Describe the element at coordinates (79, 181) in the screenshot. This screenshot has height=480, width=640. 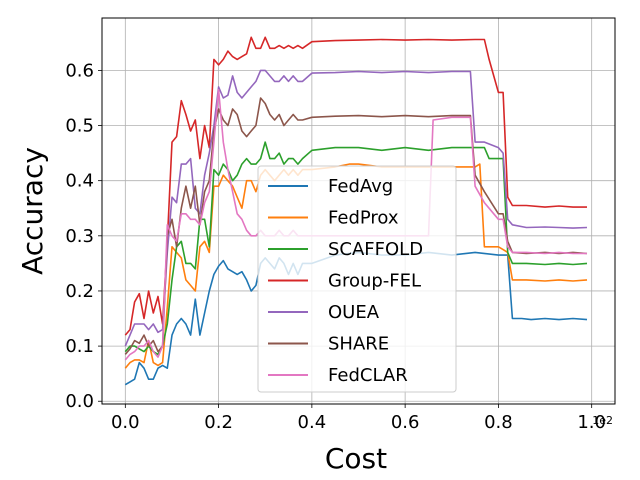
I see `y-tick-label: 0.4` at that location.